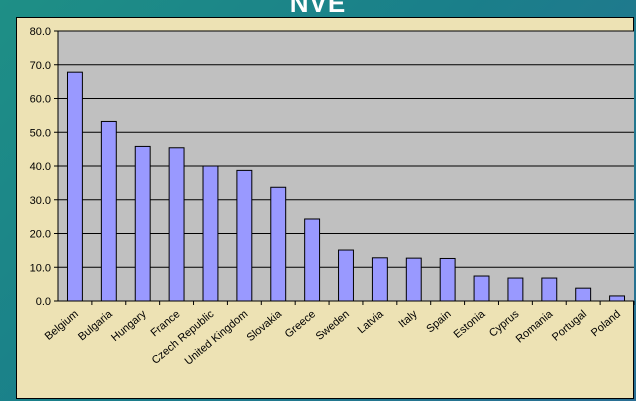 The height and width of the screenshot is (401, 636). What do you see at coordinates (62, 325) in the screenshot?
I see `x-category-label: Belgium` at bounding box center [62, 325].